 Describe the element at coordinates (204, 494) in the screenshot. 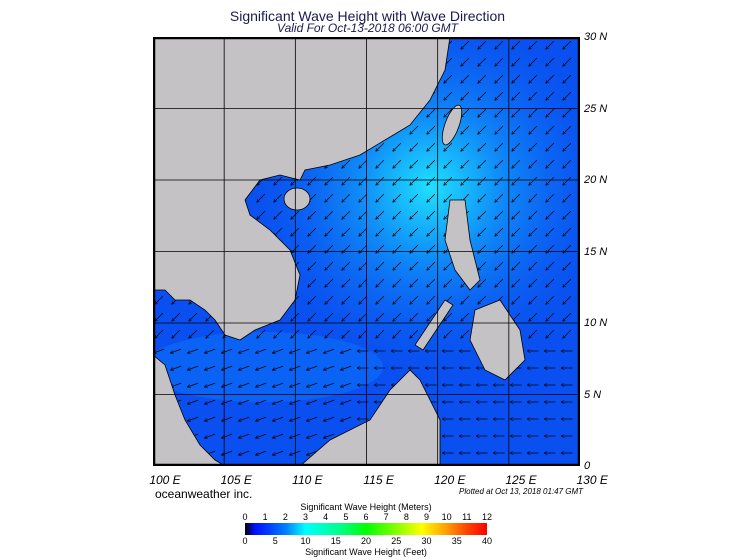

I see `brand-text: oceanweather inc.` at that location.